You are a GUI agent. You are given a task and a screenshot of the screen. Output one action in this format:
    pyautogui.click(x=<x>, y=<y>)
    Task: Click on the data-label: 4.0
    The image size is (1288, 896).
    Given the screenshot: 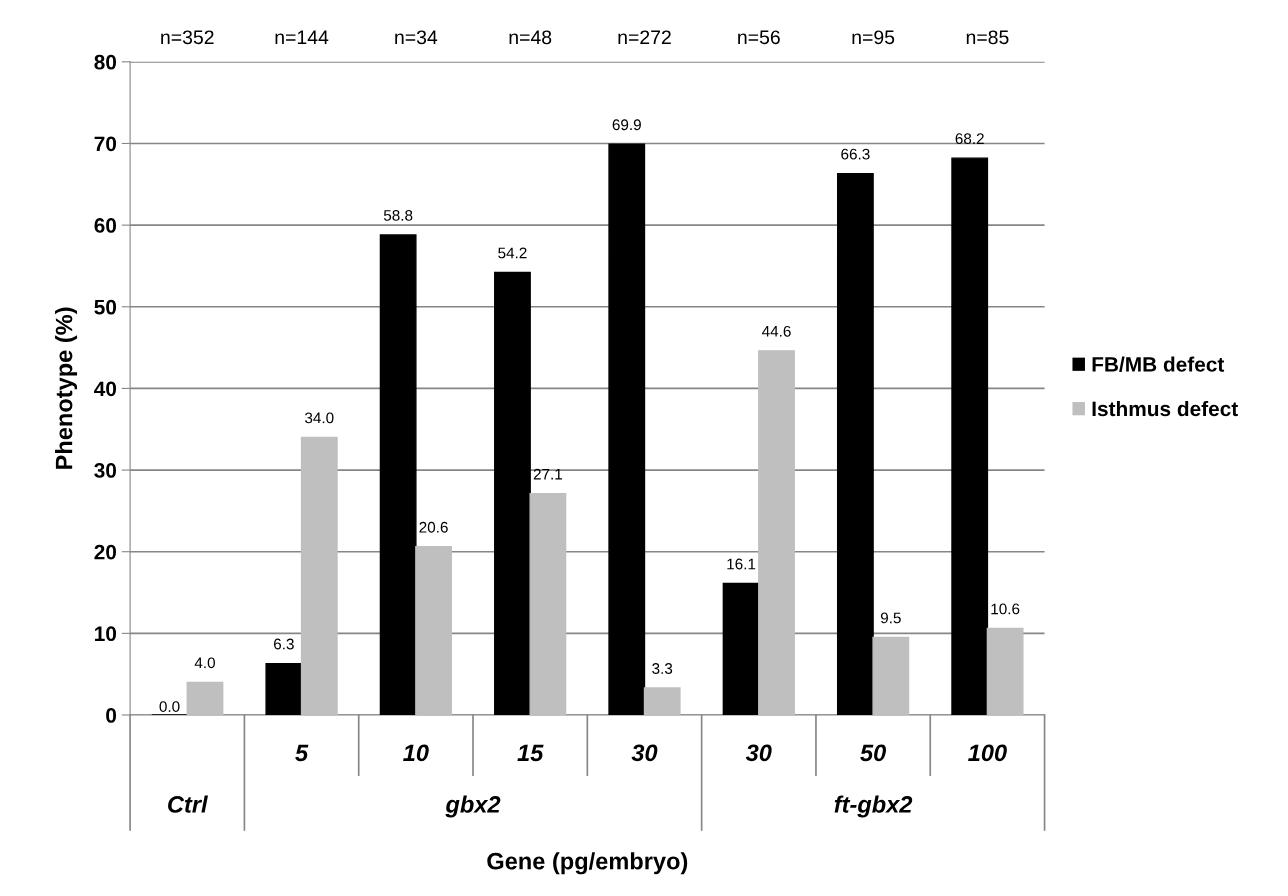 What is the action you would take?
    pyautogui.click(x=204, y=663)
    